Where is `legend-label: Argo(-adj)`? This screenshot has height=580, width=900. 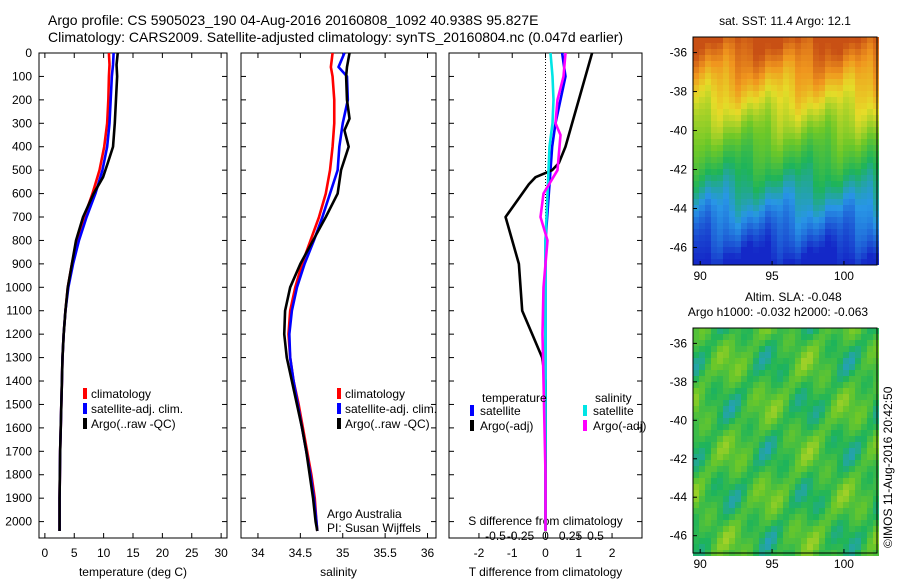
legend-label: Argo(-adj) is located at coordinates (619, 426).